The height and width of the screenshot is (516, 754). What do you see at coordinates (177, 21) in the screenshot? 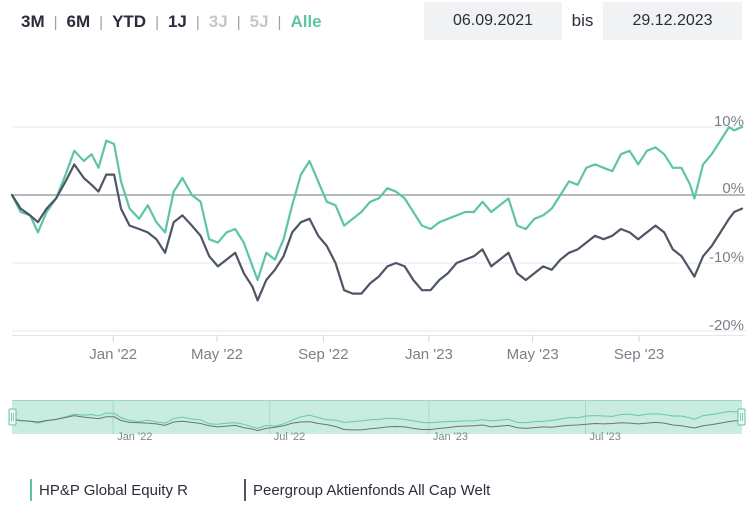
I see `range-button-1j: 1J` at bounding box center [177, 21].